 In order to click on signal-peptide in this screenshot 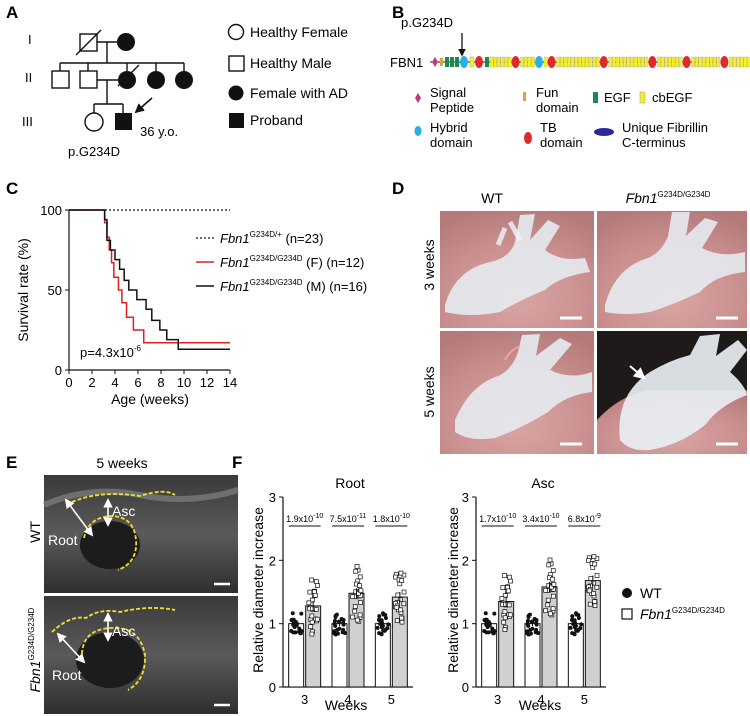, I will do `click(435, 62)`.